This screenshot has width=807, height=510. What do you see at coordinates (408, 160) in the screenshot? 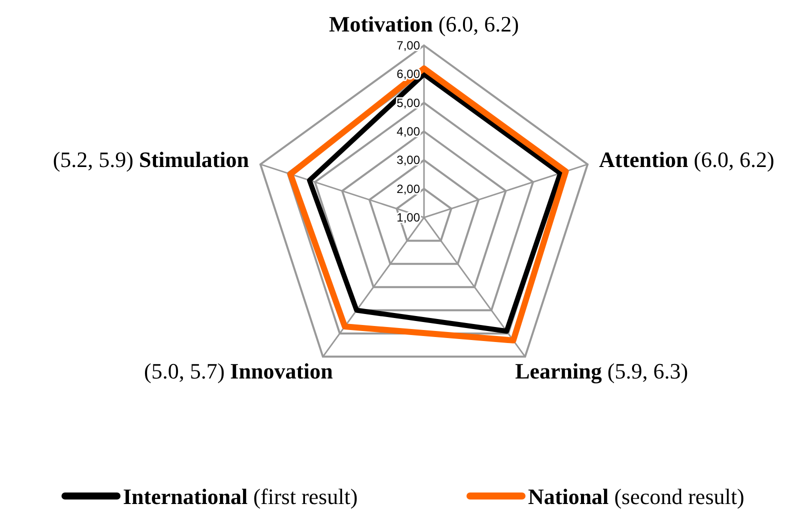
I see `y-tick-label: 3,00` at bounding box center [408, 160].